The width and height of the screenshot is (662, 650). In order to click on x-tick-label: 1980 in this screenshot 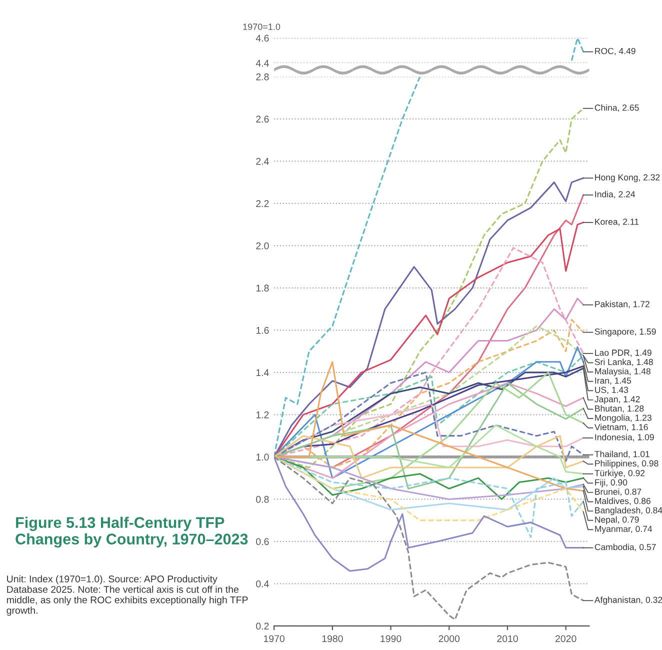, I will do `click(332, 638)`.